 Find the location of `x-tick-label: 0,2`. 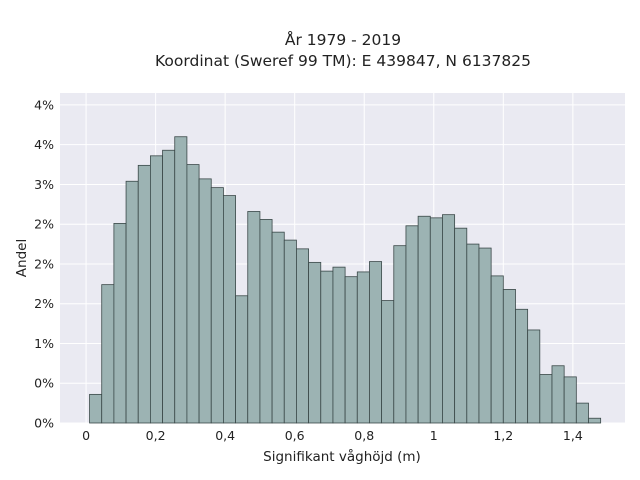

x-tick-label: 0,2 is located at coordinates (156, 435).